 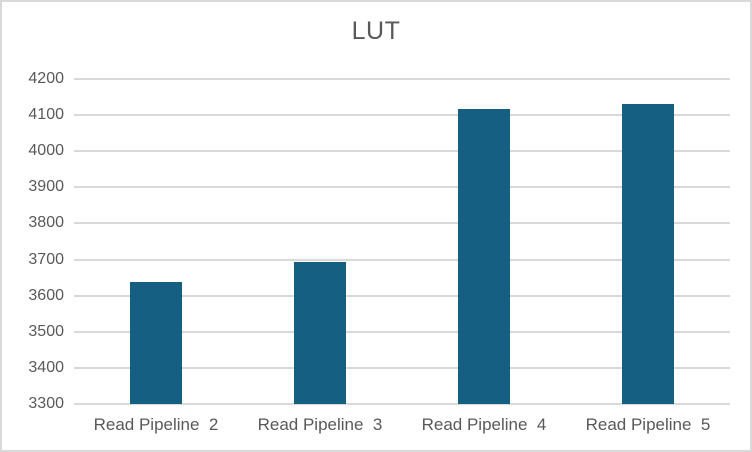 What do you see at coordinates (46, 223) in the screenshot?
I see `y-tick-label: 3800` at bounding box center [46, 223].